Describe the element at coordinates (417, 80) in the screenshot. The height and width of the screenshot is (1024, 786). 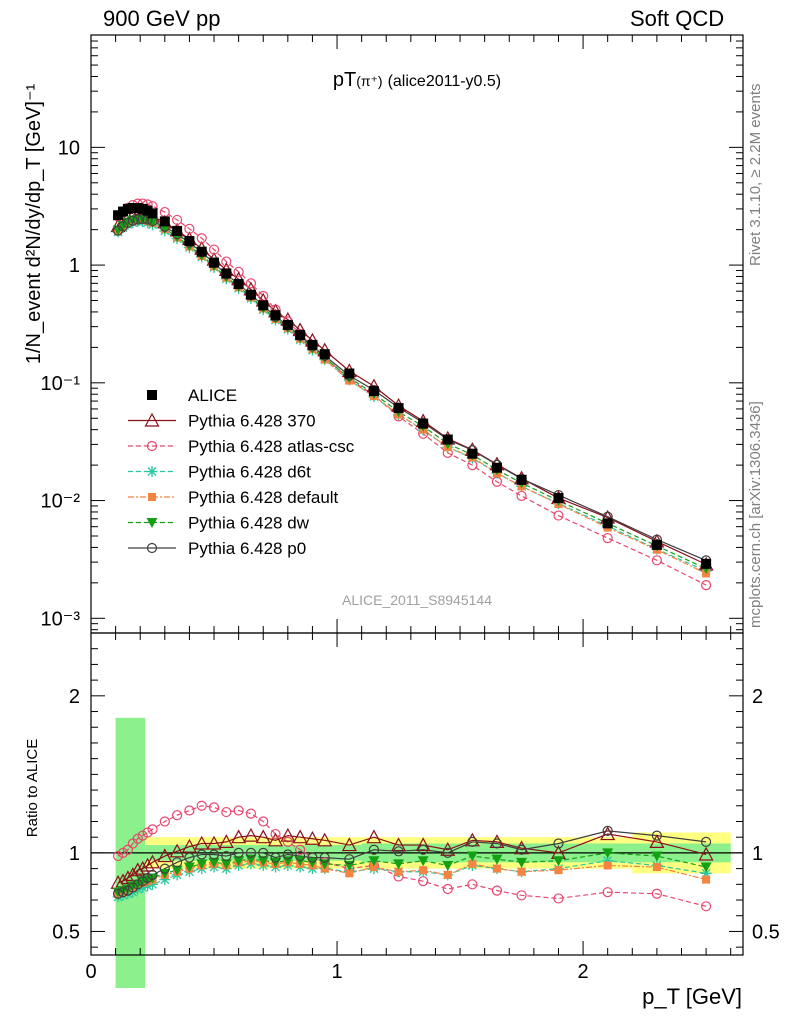
I see `plot-title: pT(π⁺) (alice2011-y0.5)` at that location.